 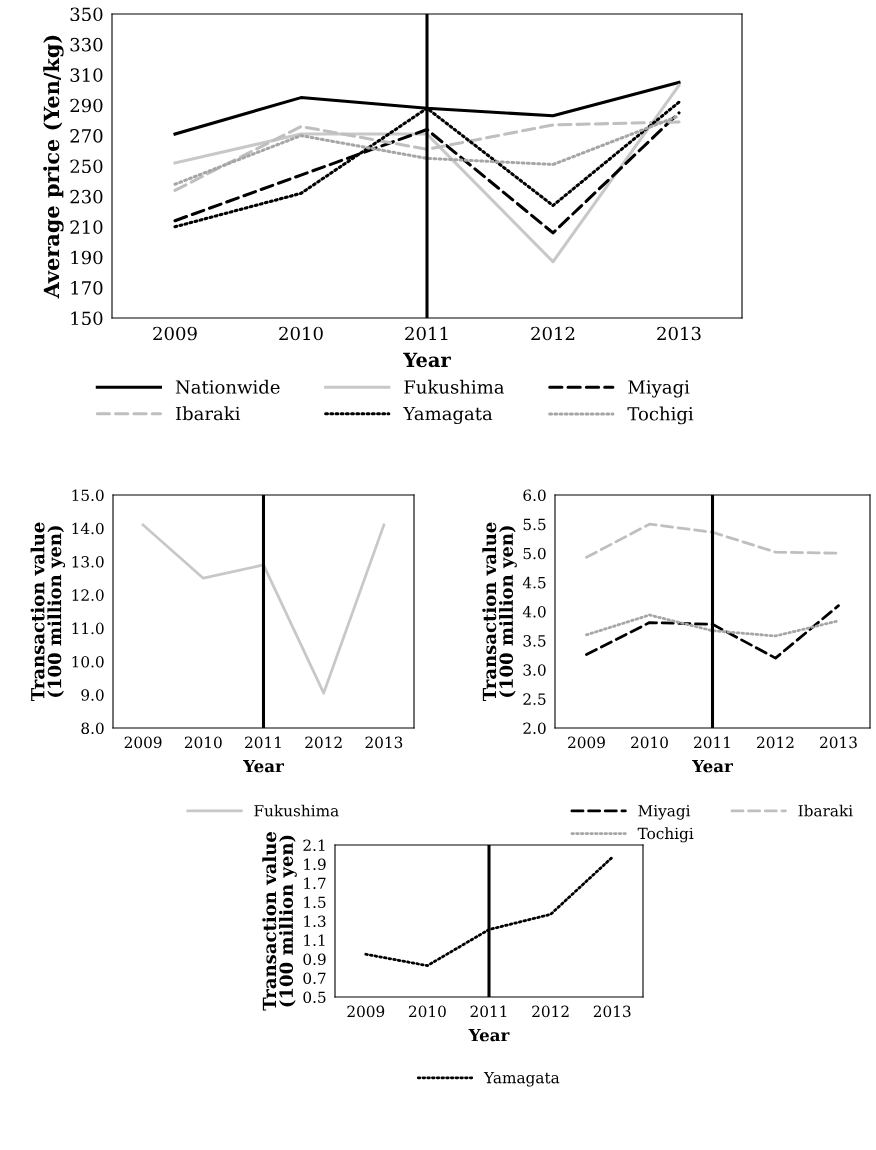 What do you see at coordinates (534, 670) in the screenshot?
I see `y-tick-label: 3.0` at bounding box center [534, 670].